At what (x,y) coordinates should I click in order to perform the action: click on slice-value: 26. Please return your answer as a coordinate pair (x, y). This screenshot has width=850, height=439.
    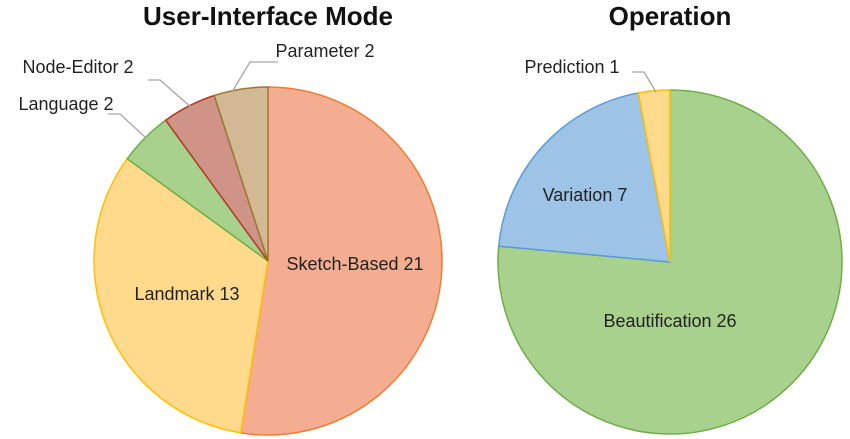
    Looking at the image, I should click on (727, 321).